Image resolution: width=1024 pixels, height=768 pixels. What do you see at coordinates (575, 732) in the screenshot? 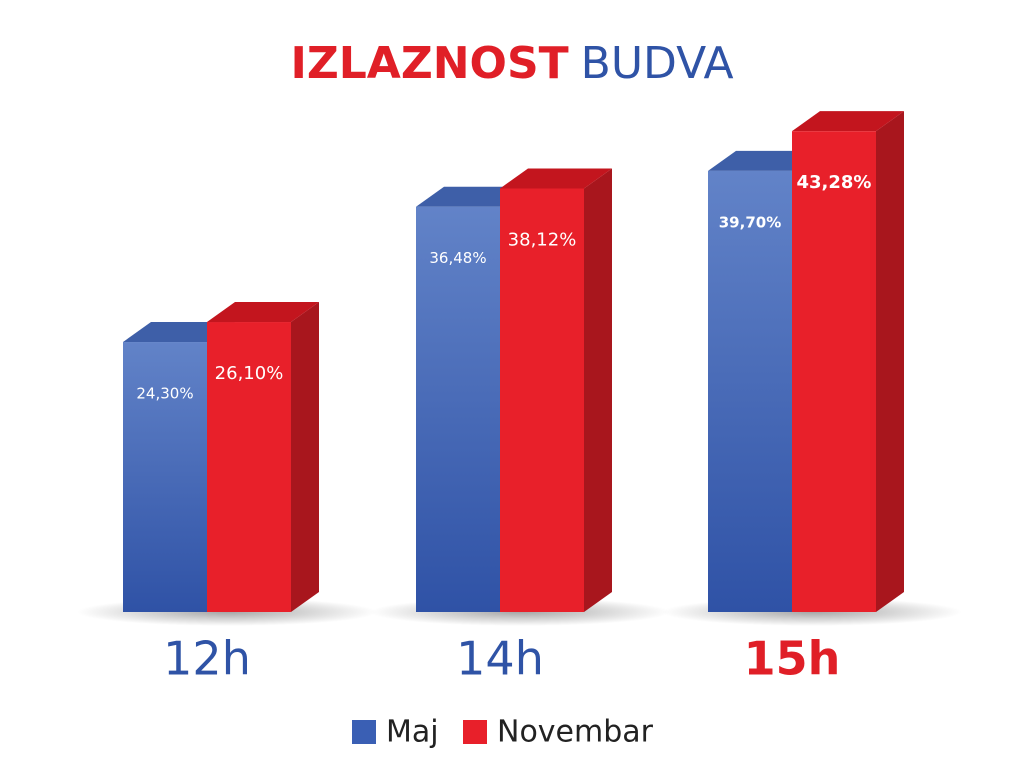
I see `legend-label: Novembar` at bounding box center [575, 732].